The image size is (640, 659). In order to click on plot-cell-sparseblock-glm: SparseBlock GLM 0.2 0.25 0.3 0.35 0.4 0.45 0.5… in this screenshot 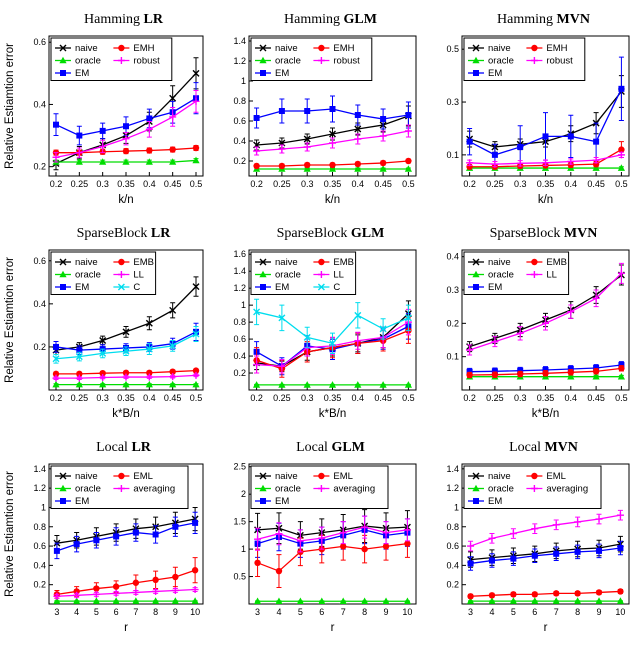, I will do `click(319, 327)`.